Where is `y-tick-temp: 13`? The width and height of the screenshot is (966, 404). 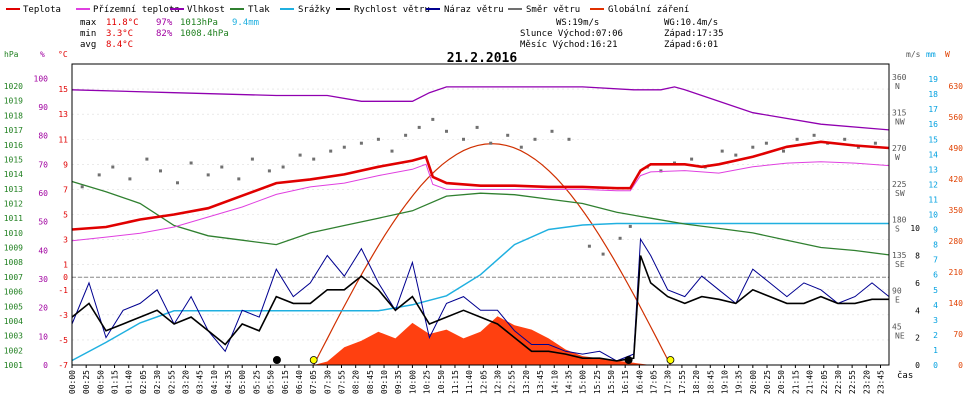 y-tick-temp: 13 is located at coordinates (63, 114).